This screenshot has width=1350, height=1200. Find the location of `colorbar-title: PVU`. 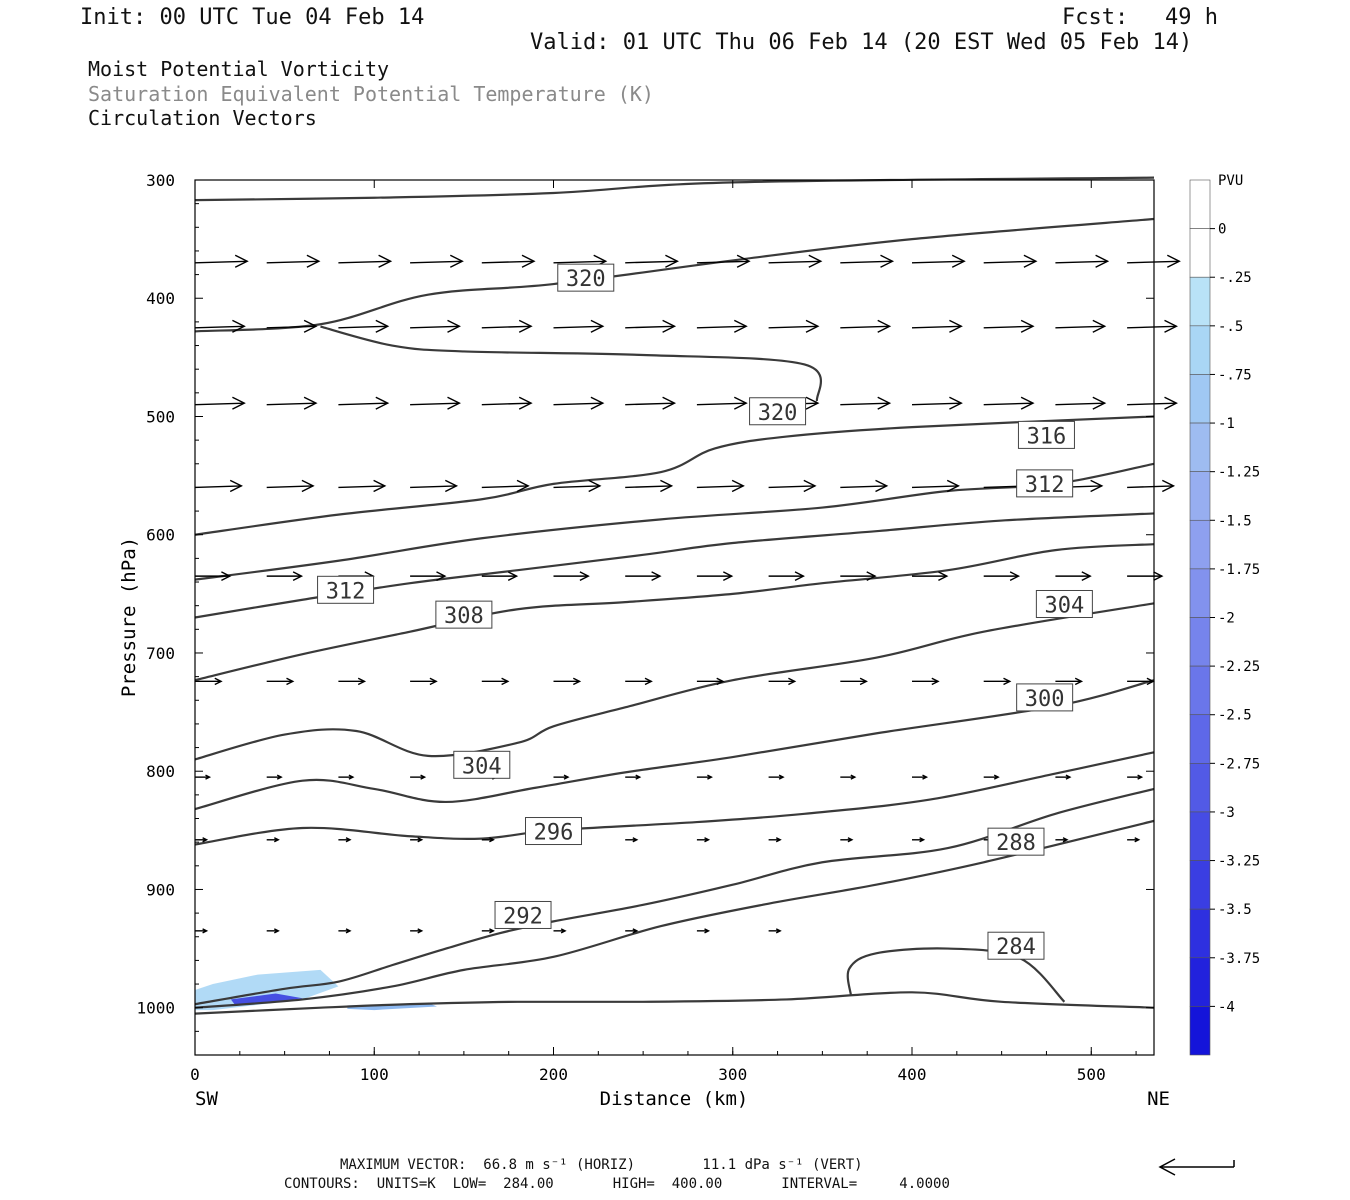

colorbar-title: PVU is located at coordinates (1230, 181).